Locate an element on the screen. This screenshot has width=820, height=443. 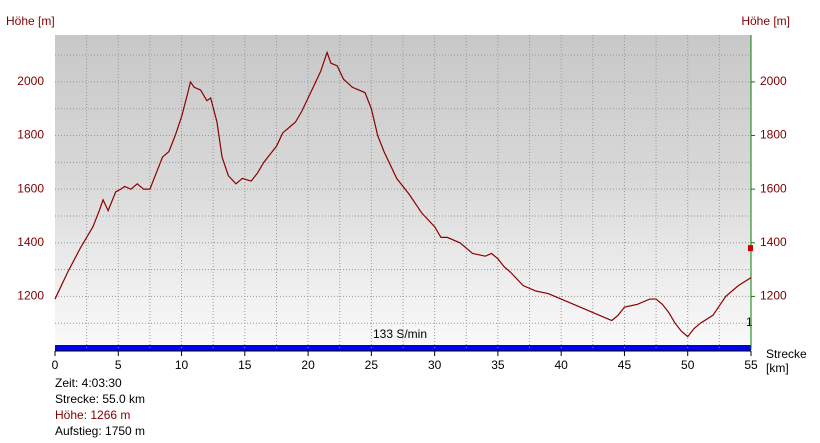
x-tick-label: 45 is located at coordinates (625, 365).